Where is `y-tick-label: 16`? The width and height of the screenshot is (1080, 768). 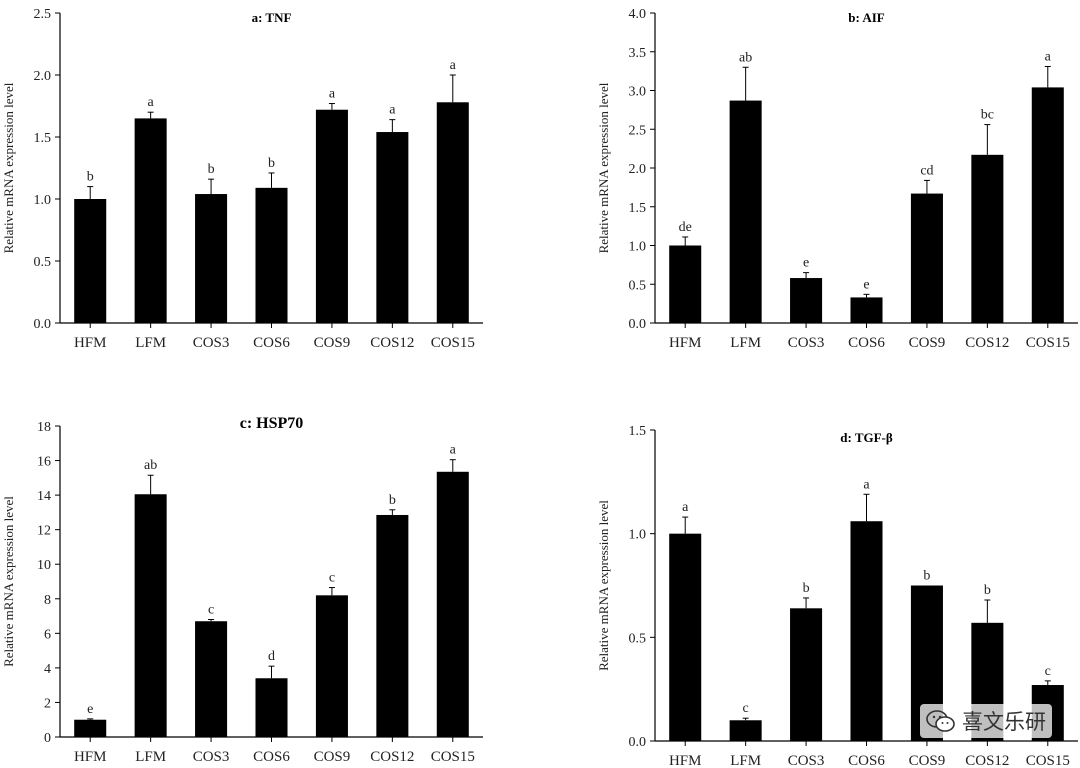 y-tick-label: 16 is located at coordinates (44, 462).